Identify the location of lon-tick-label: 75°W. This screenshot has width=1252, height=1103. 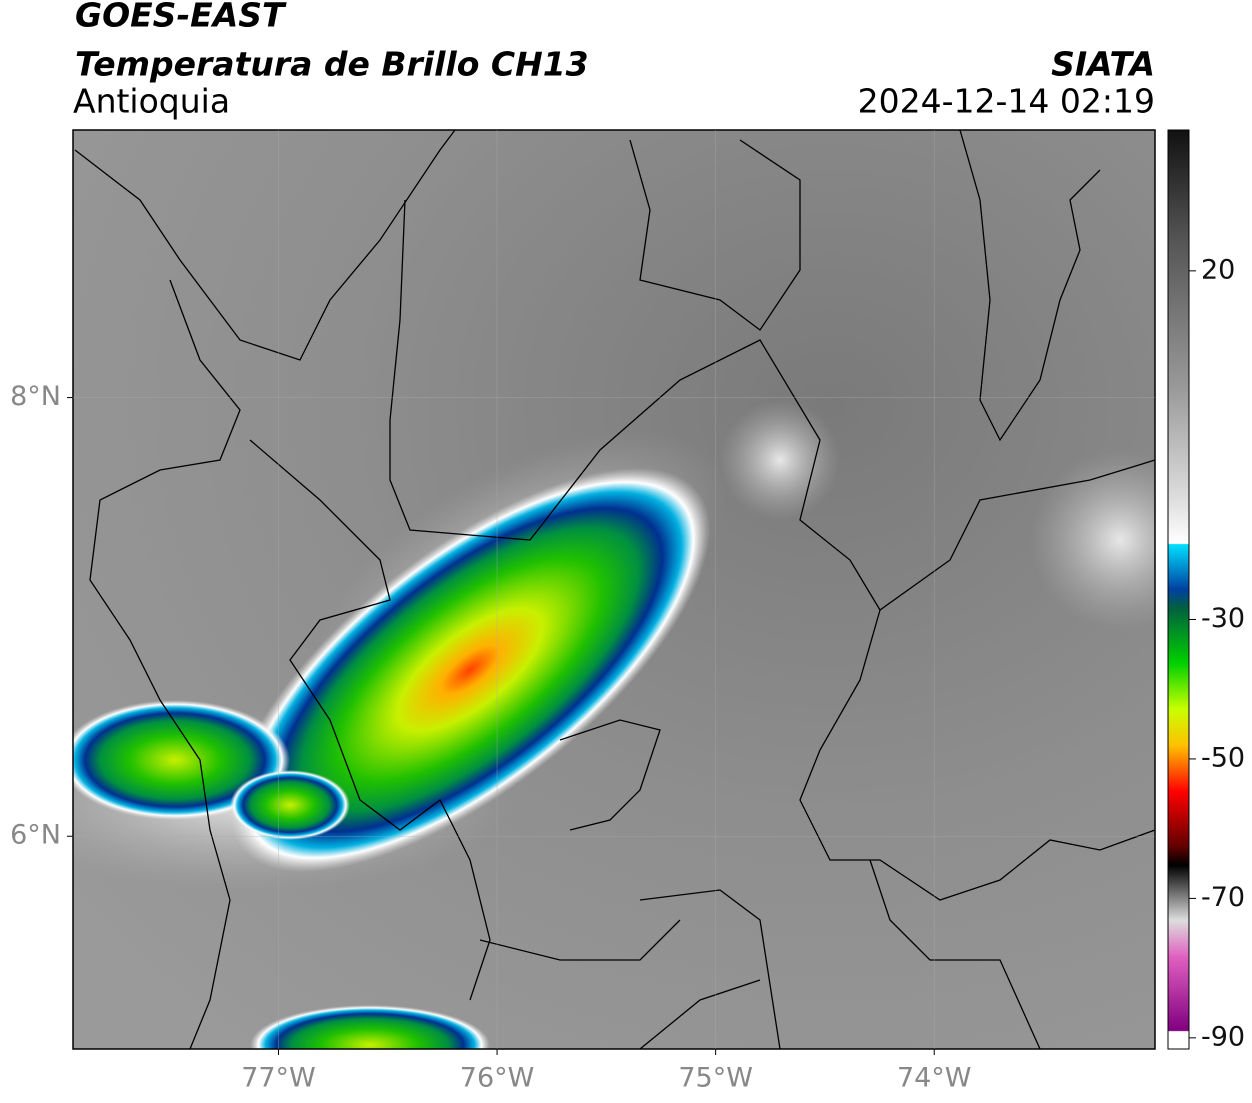
(715, 1078).